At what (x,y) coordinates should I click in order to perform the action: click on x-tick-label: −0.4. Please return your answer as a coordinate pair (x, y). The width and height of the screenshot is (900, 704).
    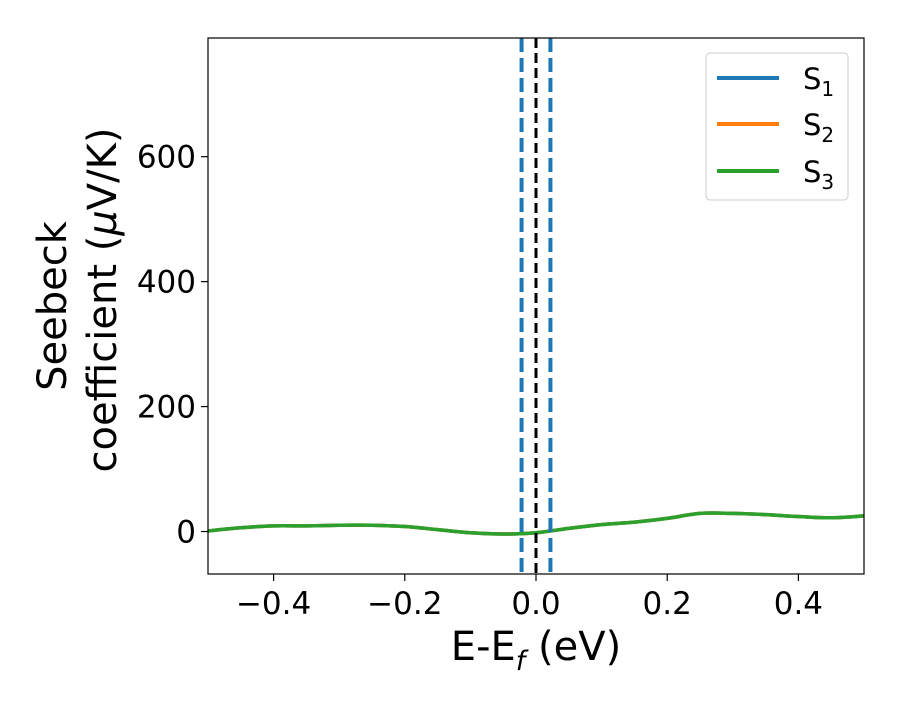
    Looking at the image, I should click on (273, 604).